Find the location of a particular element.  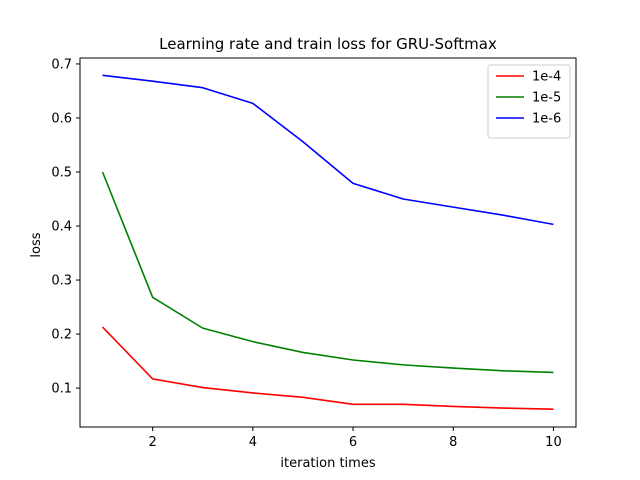

y-tick-label-6: 0.7 is located at coordinates (61, 64).